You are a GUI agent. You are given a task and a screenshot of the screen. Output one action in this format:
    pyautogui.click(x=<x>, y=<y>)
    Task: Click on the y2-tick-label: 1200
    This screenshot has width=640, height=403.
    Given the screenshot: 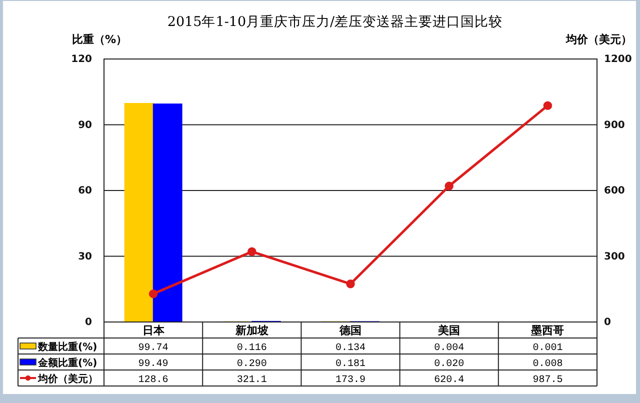 What is the action you would take?
    pyautogui.click(x=618, y=60)
    